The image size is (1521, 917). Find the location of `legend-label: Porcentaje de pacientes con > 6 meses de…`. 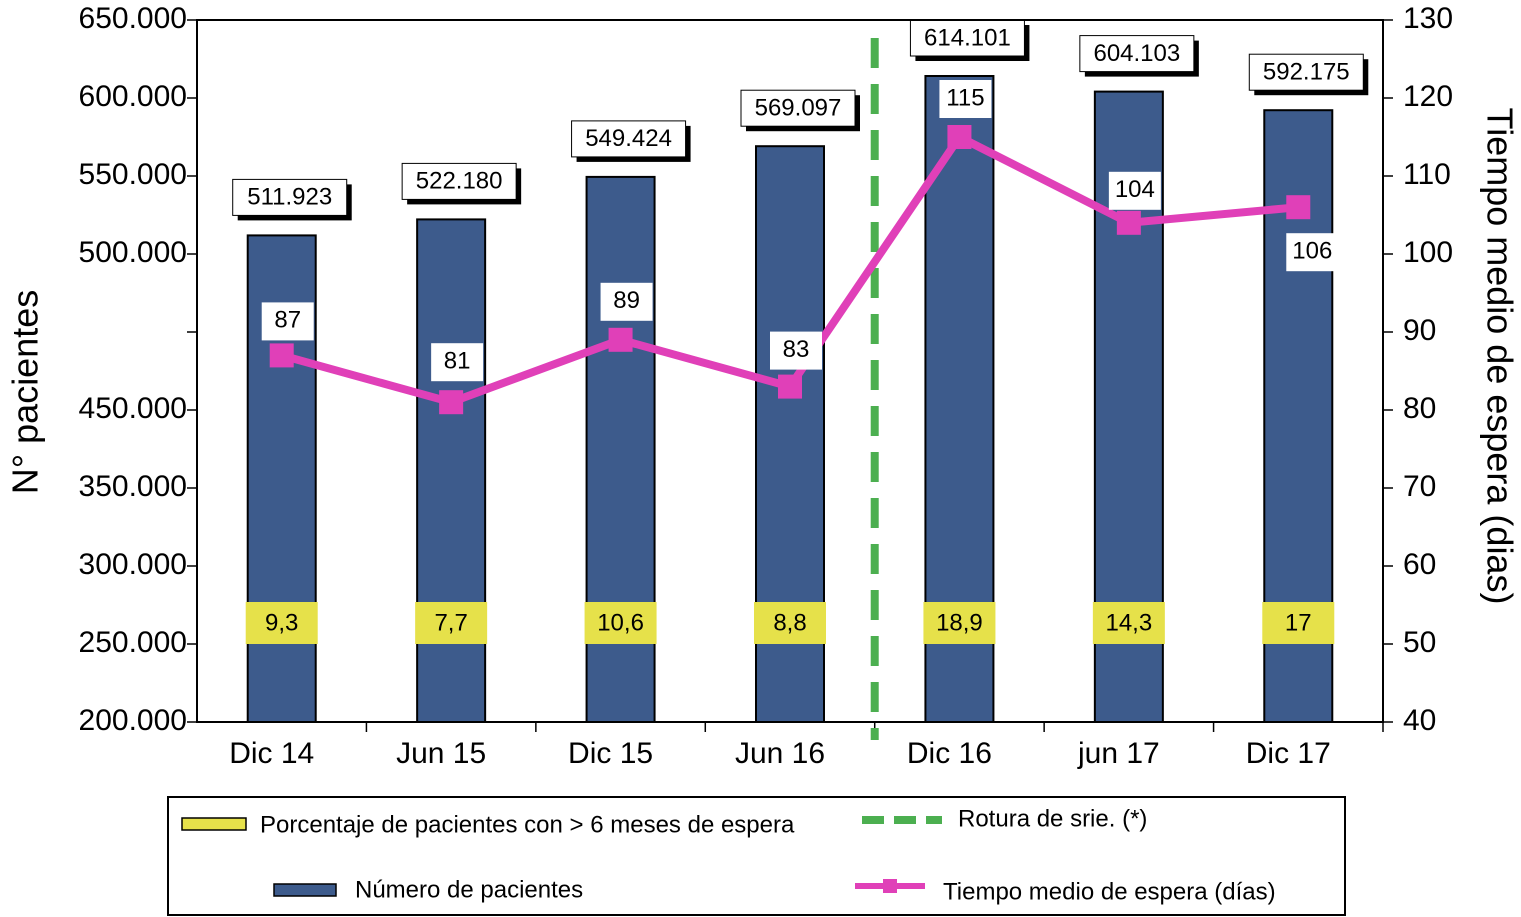

legend-label: Porcentaje de pacientes con > 6 meses de… is located at coordinates (527, 824).